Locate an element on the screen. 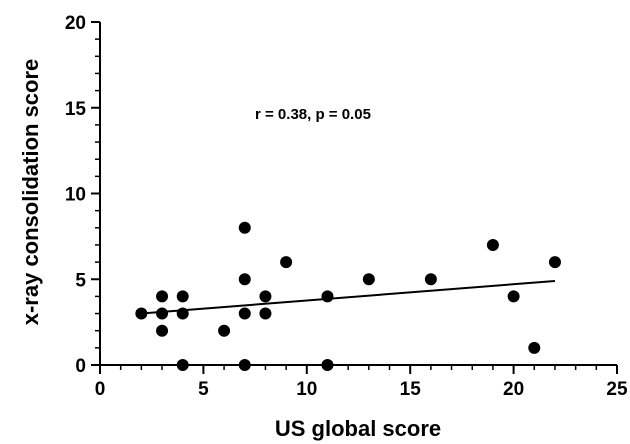 This screenshot has width=630, height=444. y-tick-label-20: 20 is located at coordinates (75, 23).